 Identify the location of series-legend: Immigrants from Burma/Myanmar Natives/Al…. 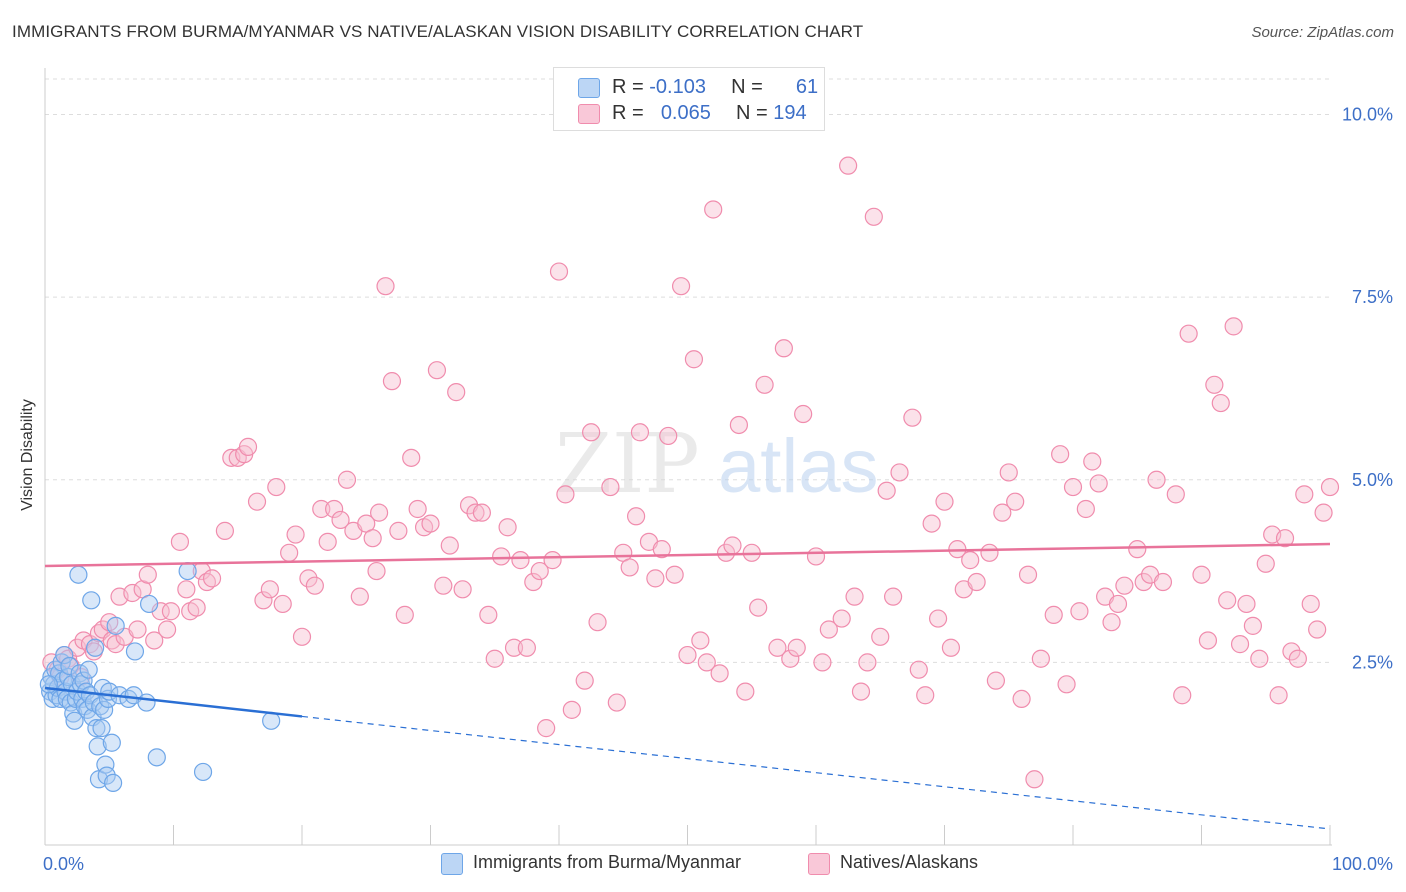
(703, 864).